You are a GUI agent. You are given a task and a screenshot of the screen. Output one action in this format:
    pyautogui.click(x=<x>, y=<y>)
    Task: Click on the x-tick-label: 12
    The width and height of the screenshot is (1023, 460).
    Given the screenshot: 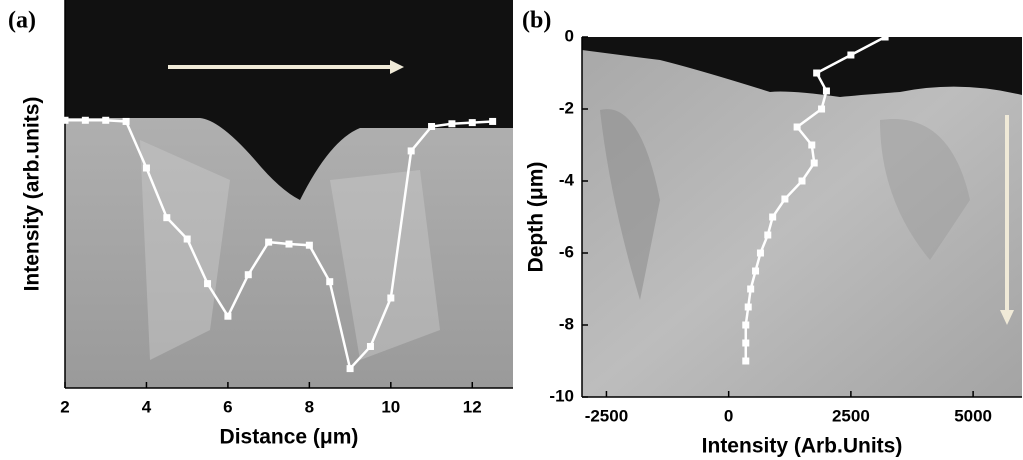 What is the action you would take?
    pyautogui.click(x=472, y=406)
    